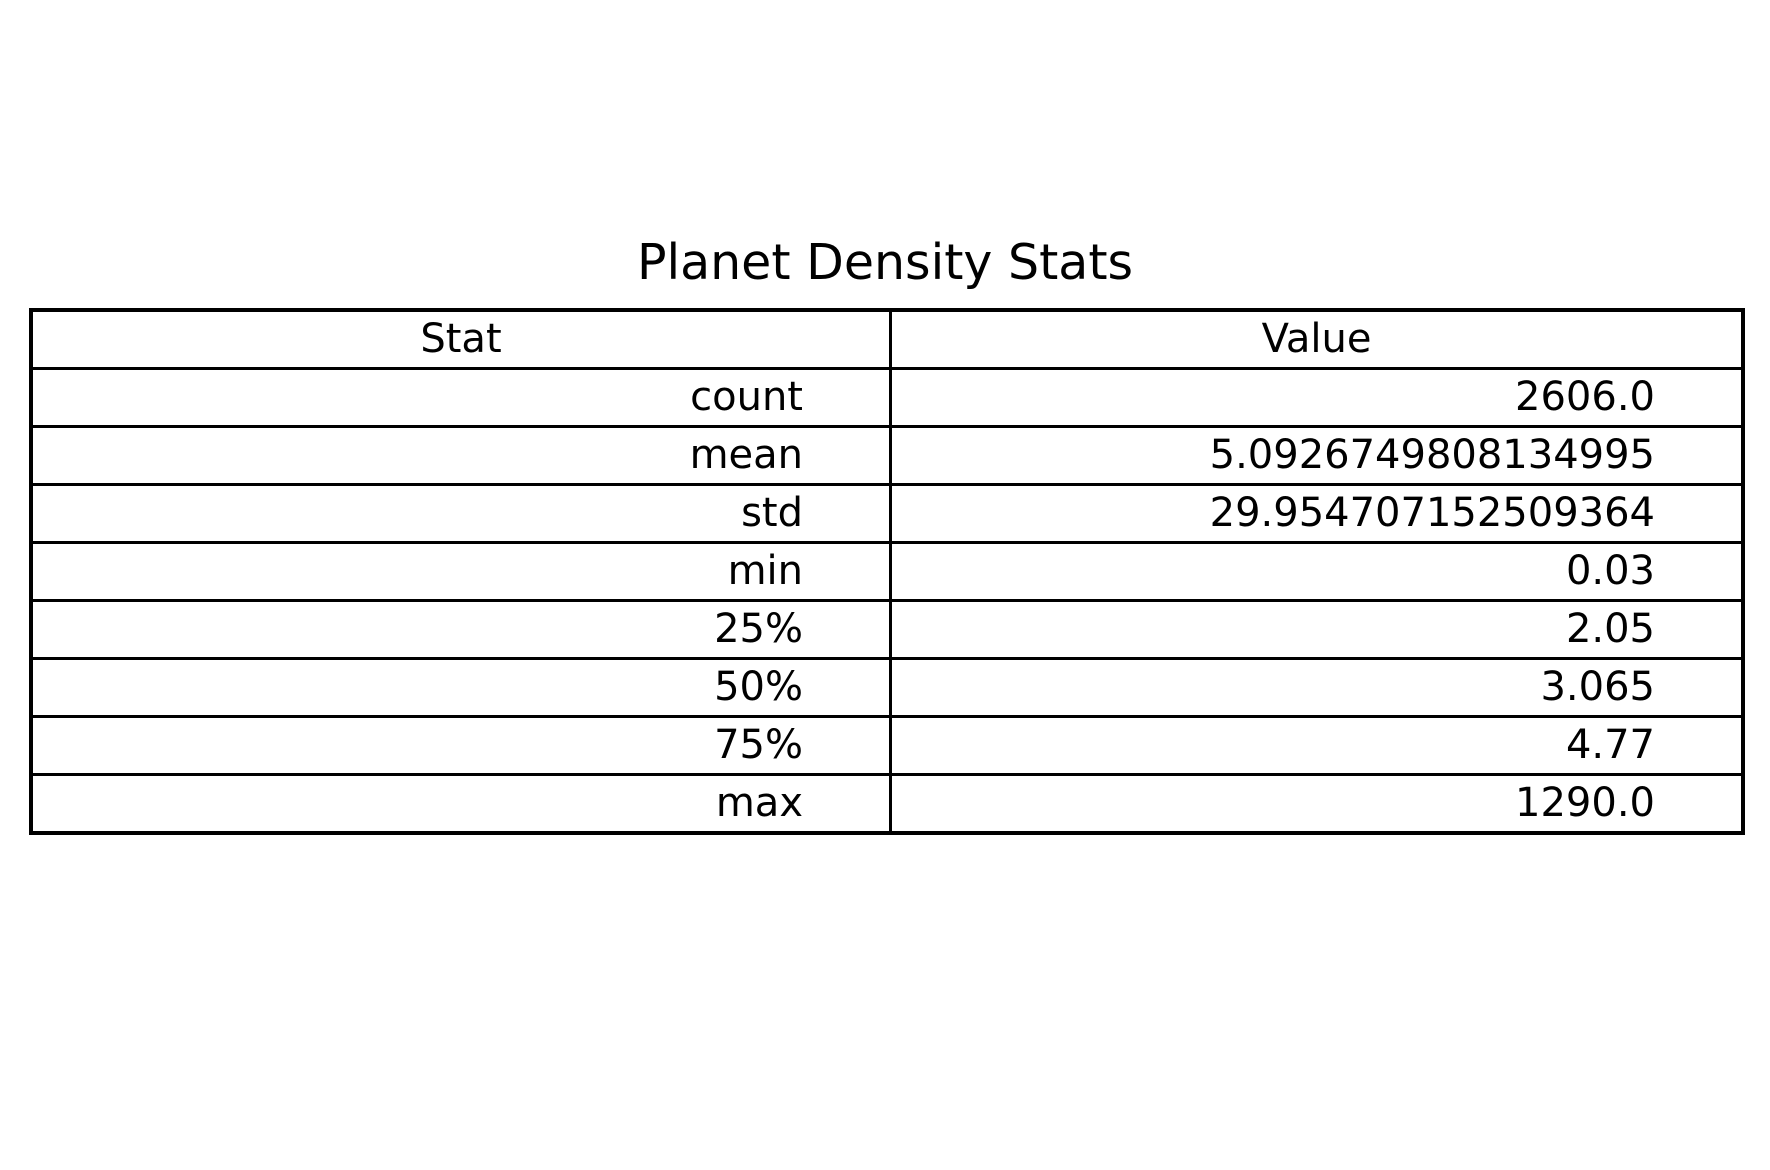 Image resolution: width=1770 pixels, height=1170 pixels. What do you see at coordinates (460, 629) in the screenshot?
I see `stat-cell: 25%` at bounding box center [460, 629].